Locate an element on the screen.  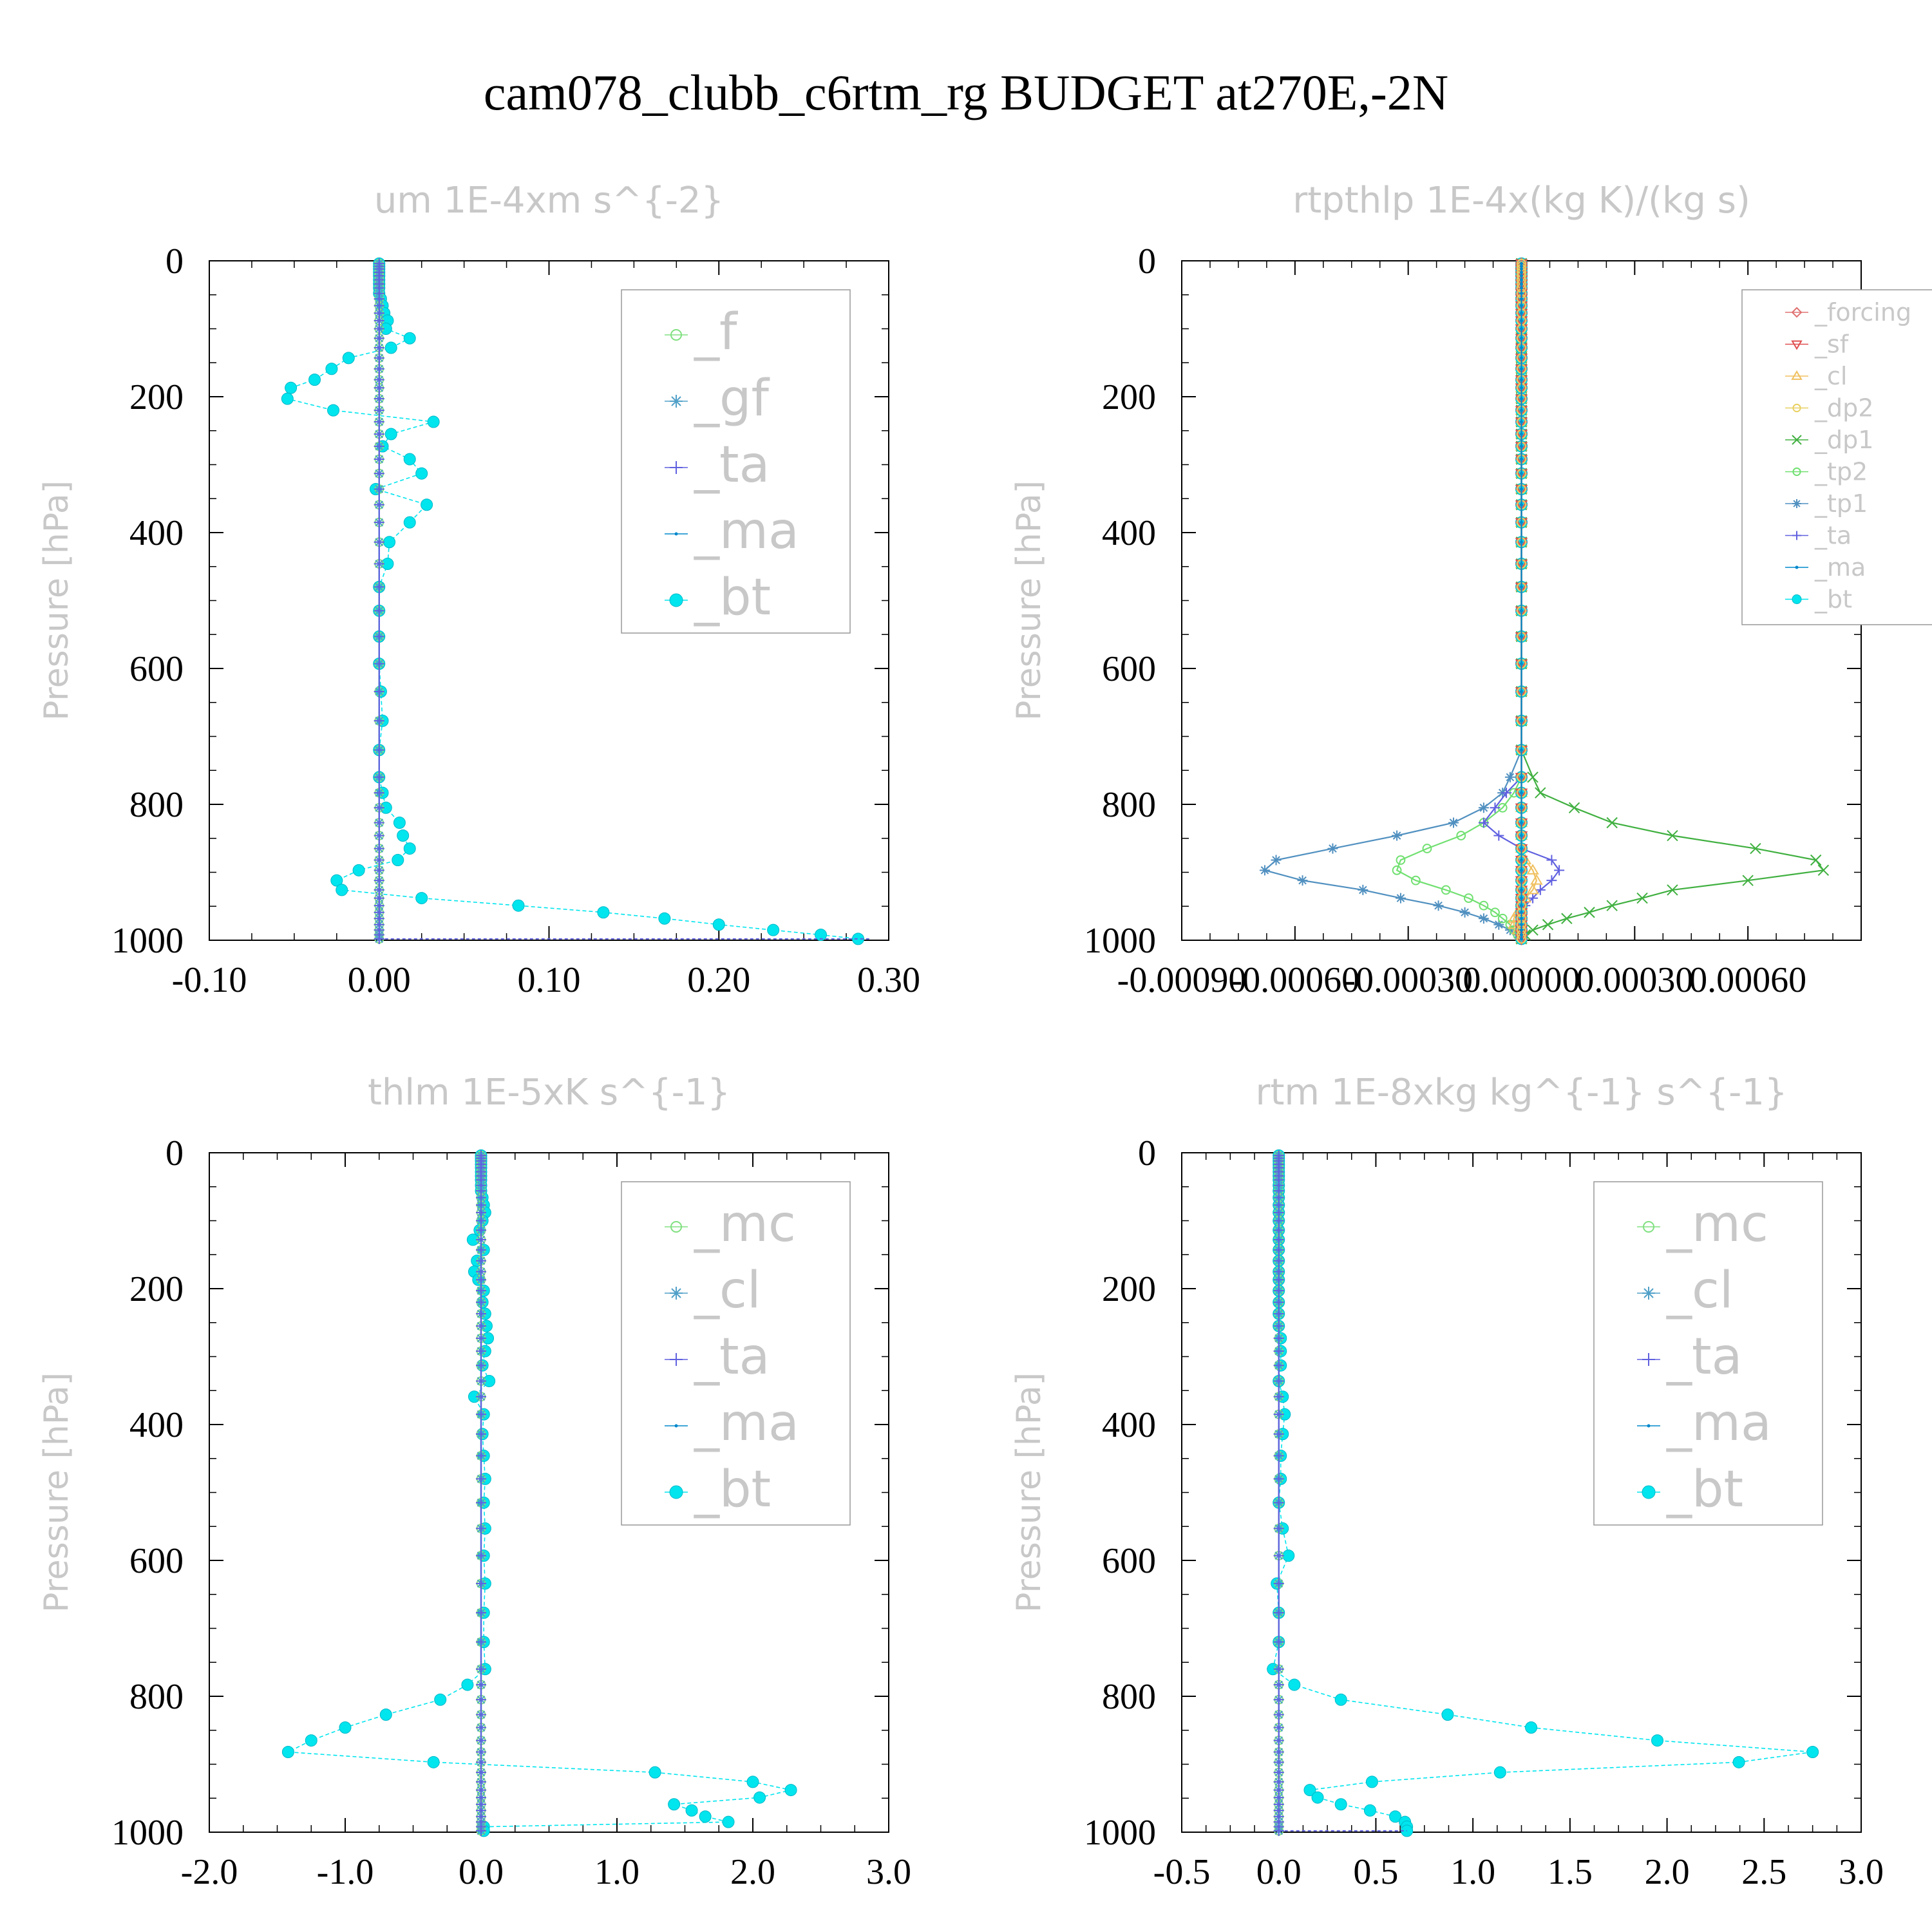
panel-title: um 1E-4xm s^{-2} is located at coordinates (549, 201).